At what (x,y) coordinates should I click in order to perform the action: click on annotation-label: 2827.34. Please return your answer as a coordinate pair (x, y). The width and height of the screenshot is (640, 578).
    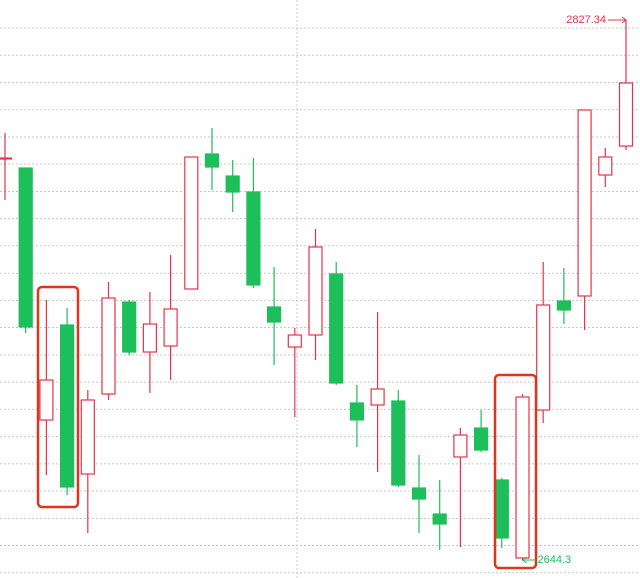
    Looking at the image, I should click on (586, 20).